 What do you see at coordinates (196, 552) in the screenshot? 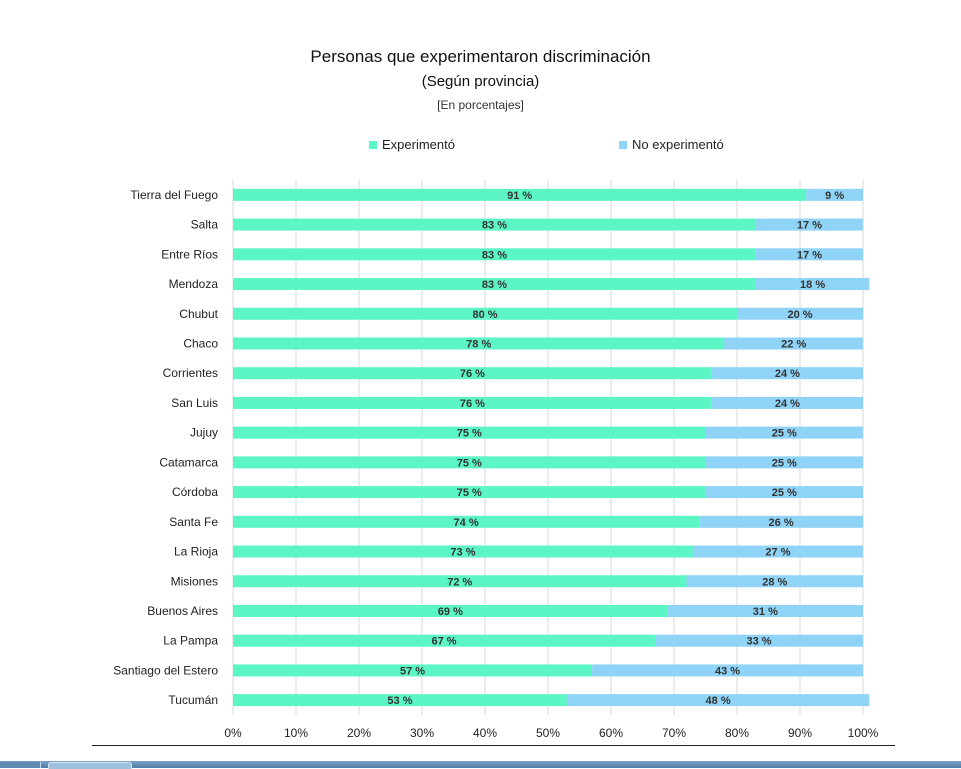
I see `category-label: La Rioja` at bounding box center [196, 552].